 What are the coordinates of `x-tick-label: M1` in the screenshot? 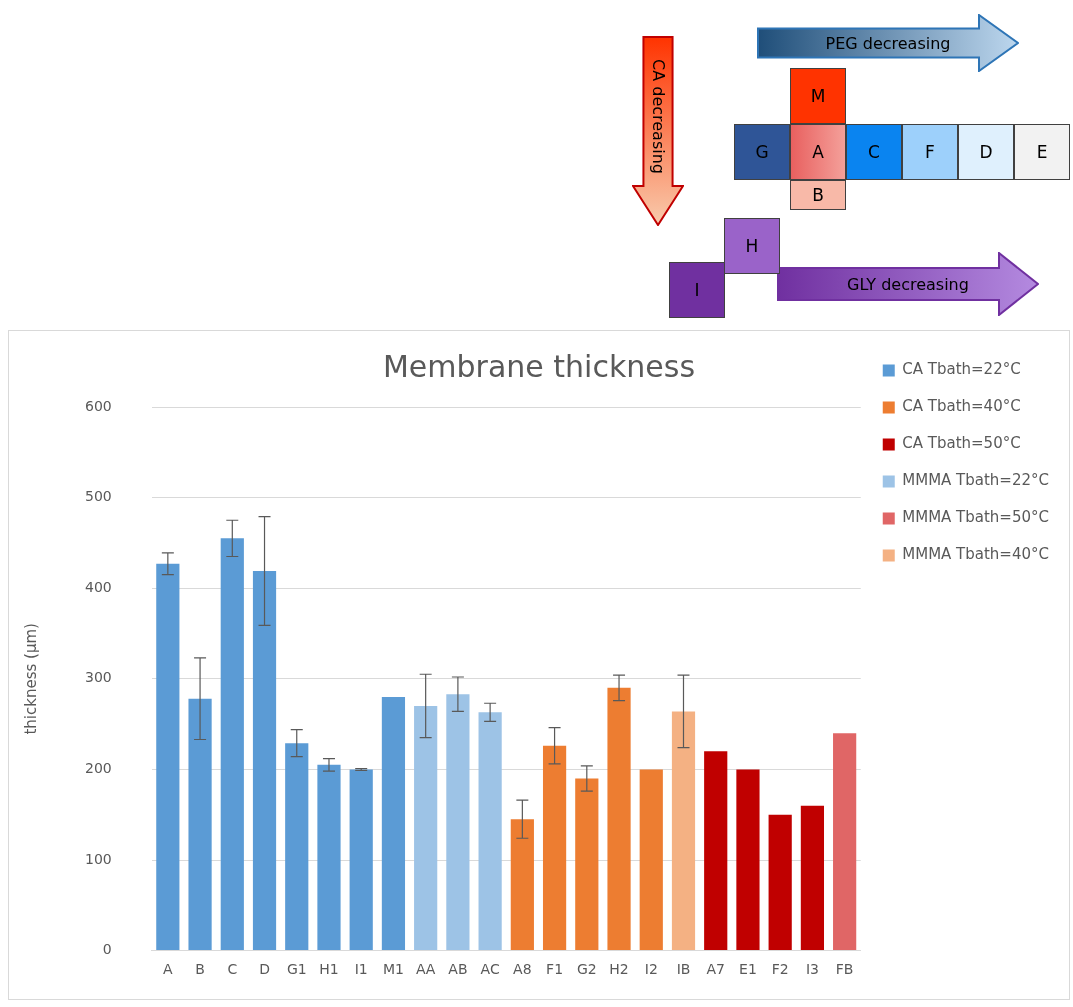 It's located at (393, 968).